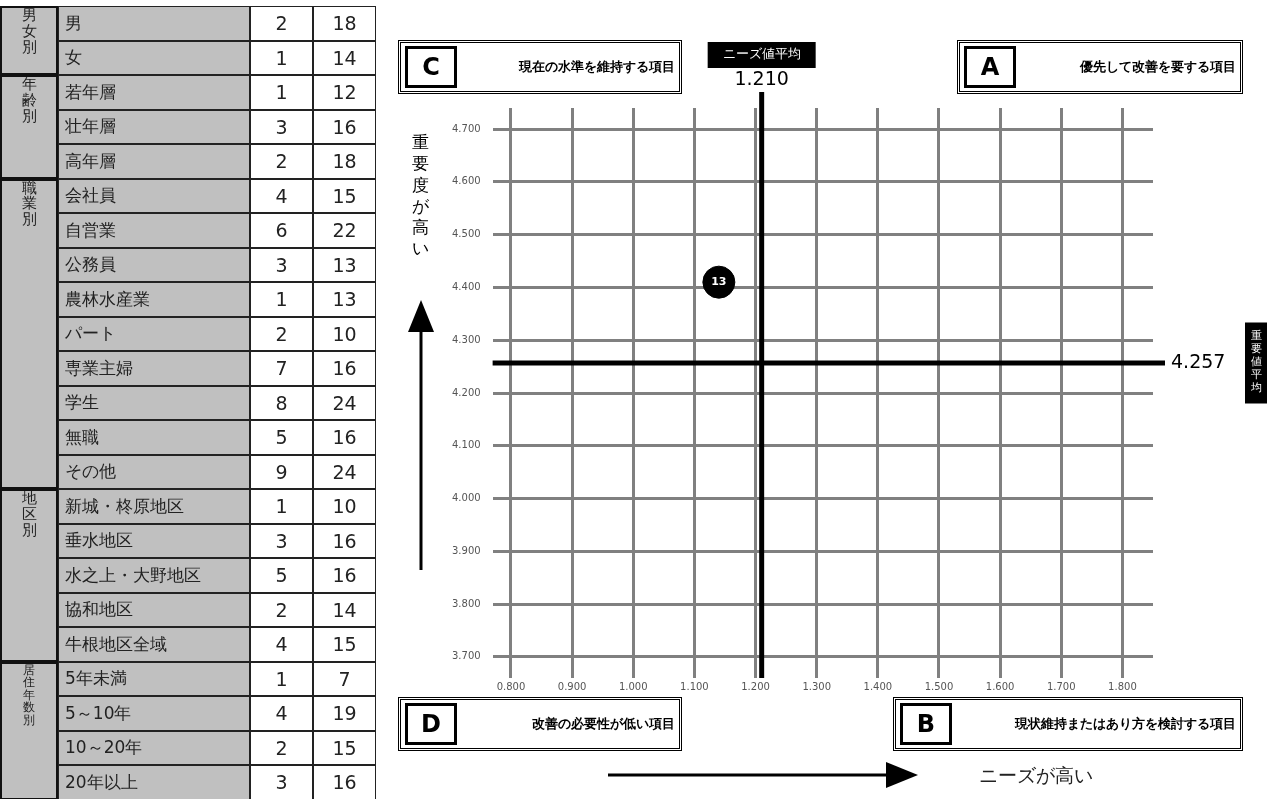  What do you see at coordinates (1122, 686) in the screenshot?
I see `x-tick-label: 1.800` at bounding box center [1122, 686].